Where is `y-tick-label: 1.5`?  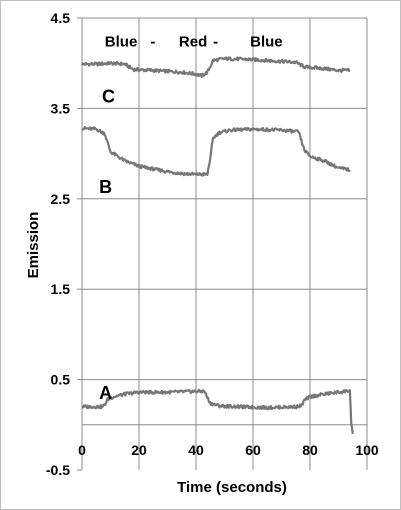
y-tick-label: 1.5 is located at coordinates (61, 289).